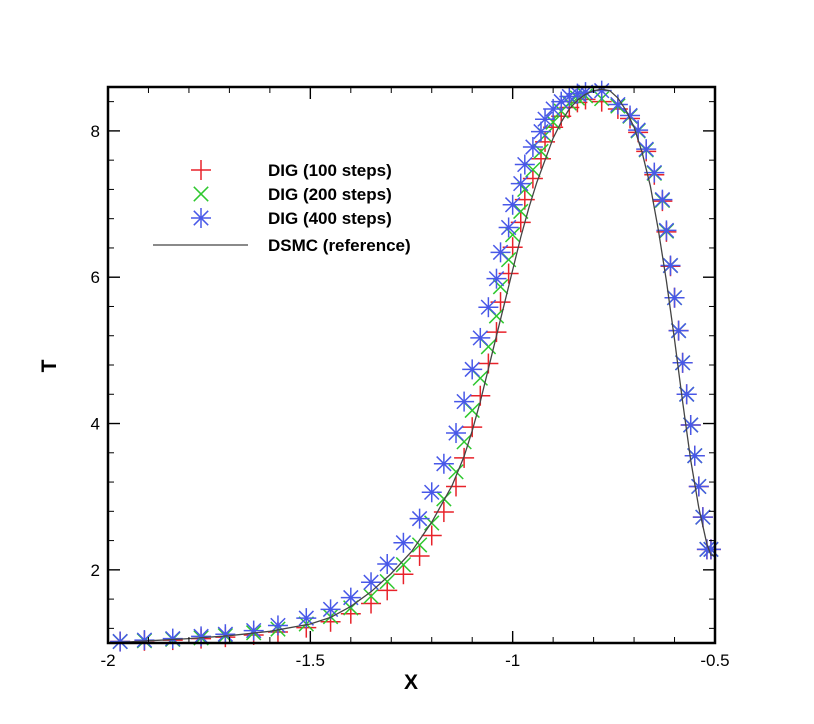 The height and width of the screenshot is (724, 814). What do you see at coordinates (330, 170) in the screenshot?
I see `legend-label-dig-100-steps: DIG (100 steps)` at bounding box center [330, 170].